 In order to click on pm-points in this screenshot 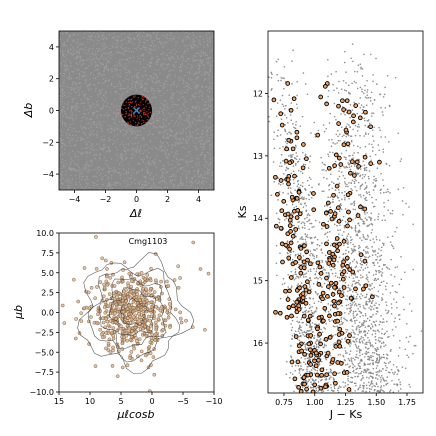, I will do `click(135, 313)`.